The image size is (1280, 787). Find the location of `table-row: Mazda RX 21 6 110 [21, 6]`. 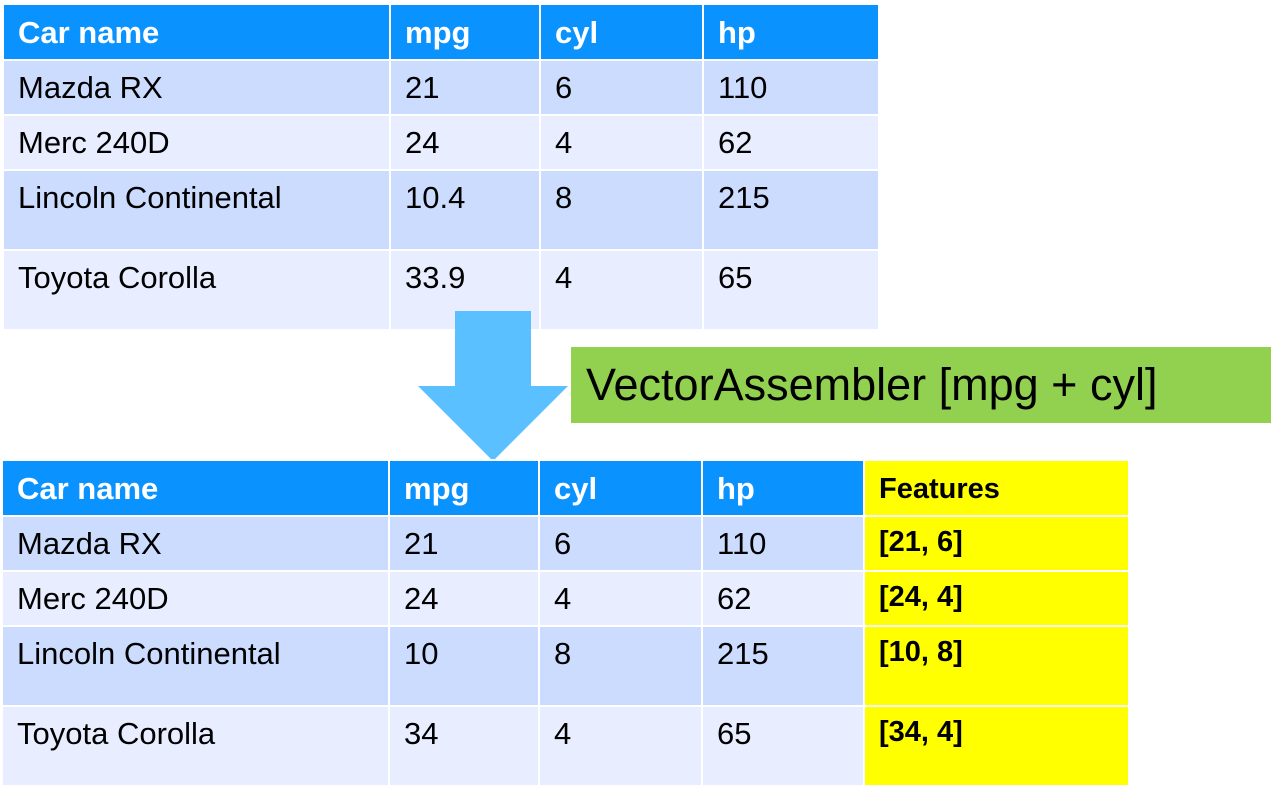

table-row: Mazda RX 21 6 110 [21, 6] is located at coordinates (565, 543).